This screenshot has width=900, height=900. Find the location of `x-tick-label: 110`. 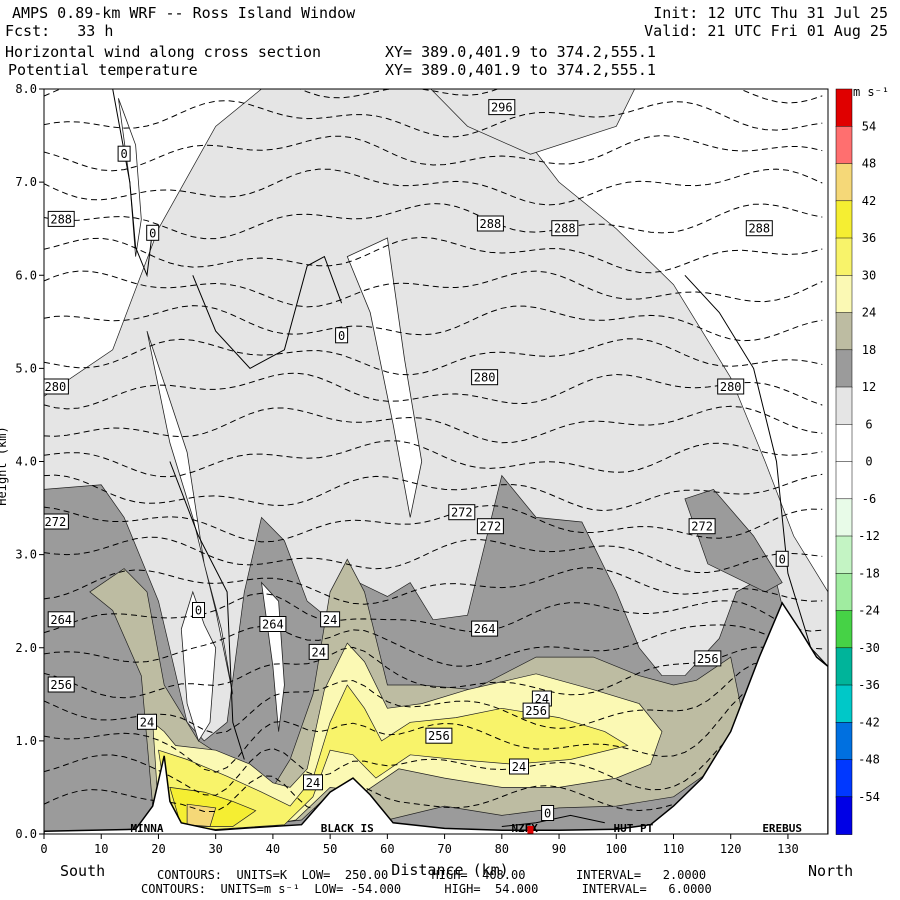

x-tick-label: 110 is located at coordinates (674, 849).